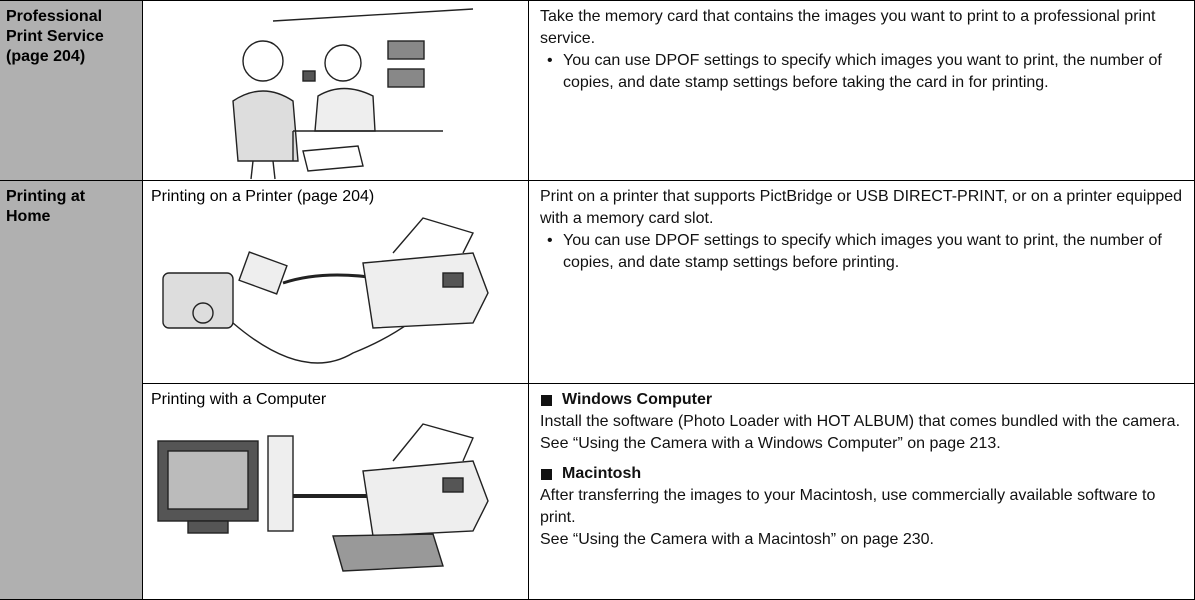 The width and height of the screenshot is (1195, 600). What do you see at coordinates (863, 474) in the screenshot?
I see `section-heading: Macintosh` at bounding box center [863, 474].